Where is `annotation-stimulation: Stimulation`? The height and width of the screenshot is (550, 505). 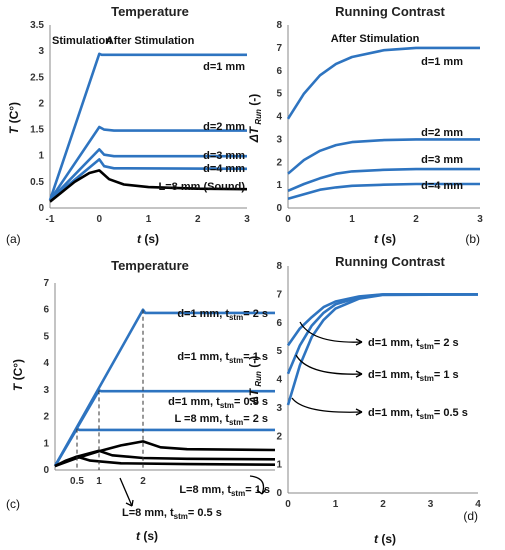
annotation-stimulation: Stimulation is located at coordinates (82, 41).